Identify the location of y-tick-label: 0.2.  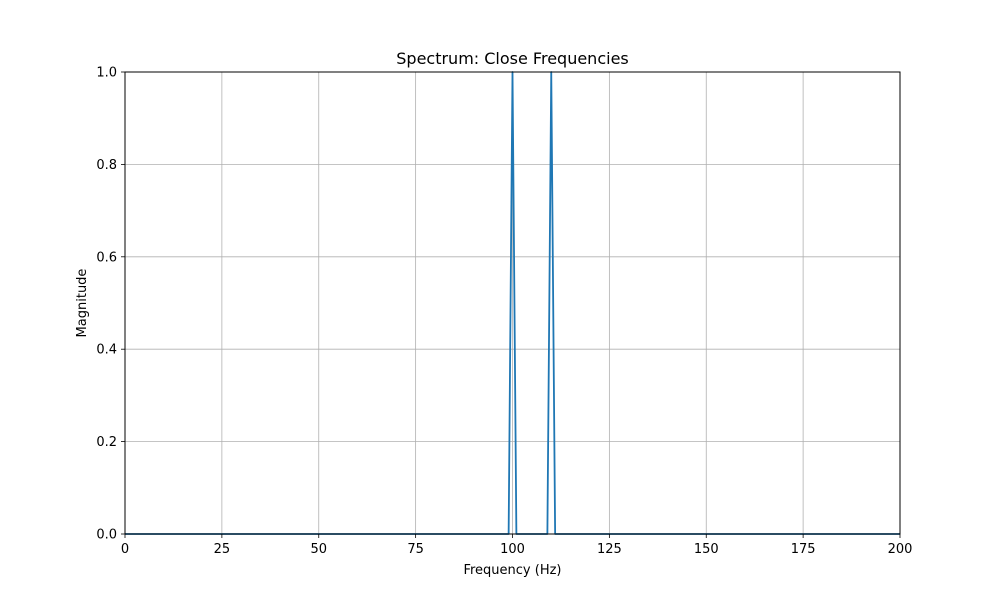
(106, 442).